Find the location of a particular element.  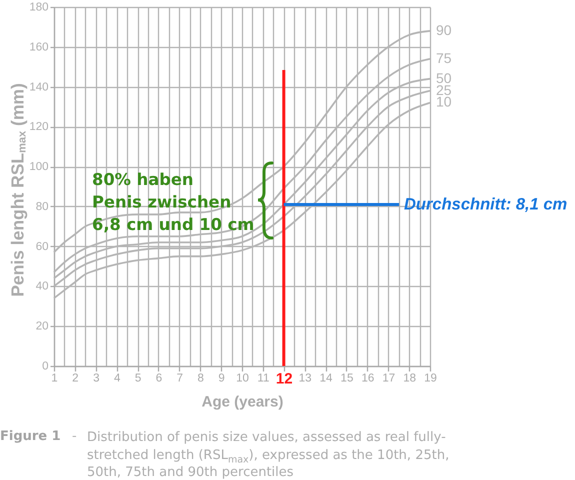

x-tick-label: 14 is located at coordinates (327, 378).